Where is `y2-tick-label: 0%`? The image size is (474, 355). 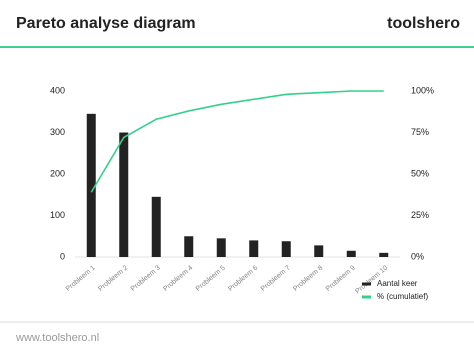
y2-tick-label: 0% is located at coordinates (417, 256).